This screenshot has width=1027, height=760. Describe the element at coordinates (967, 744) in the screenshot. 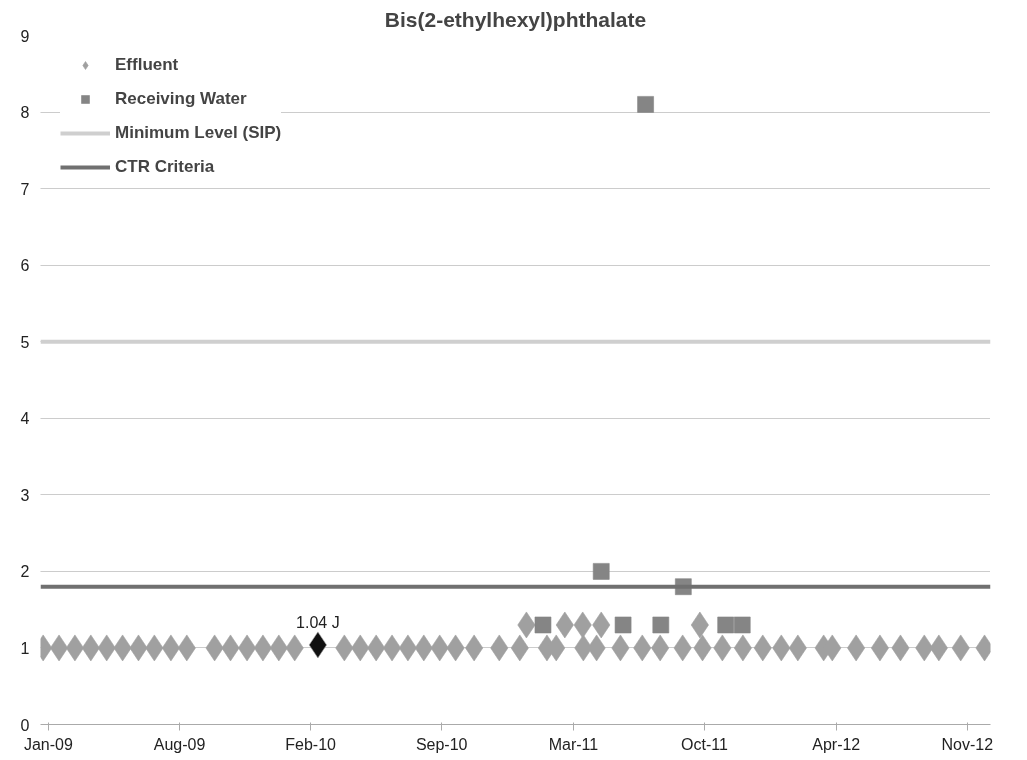

I see `x-tick-label: Nov-12` at that location.